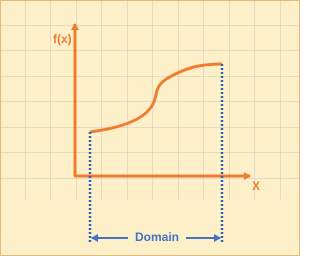 This screenshot has height=256, width=320. I want to click on domain-label: Domain, so click(157, 237).